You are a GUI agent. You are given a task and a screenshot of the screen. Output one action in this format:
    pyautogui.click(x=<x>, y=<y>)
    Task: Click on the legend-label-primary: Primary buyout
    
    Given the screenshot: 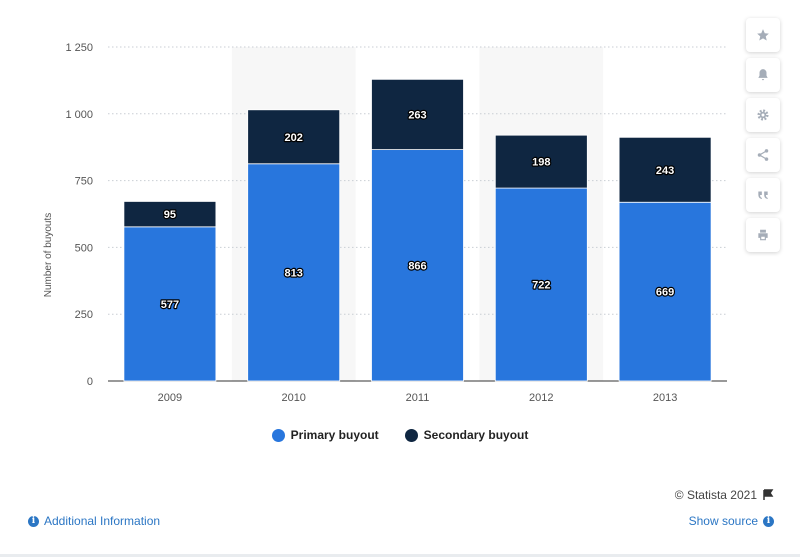 What is the action you would take?
    pyautogui.click(x=334, y=435)
    